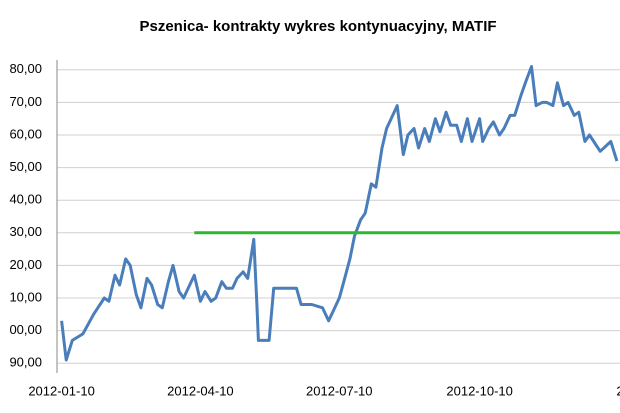  I want to click on y-tick-label: 20,00, so click(25, 264).